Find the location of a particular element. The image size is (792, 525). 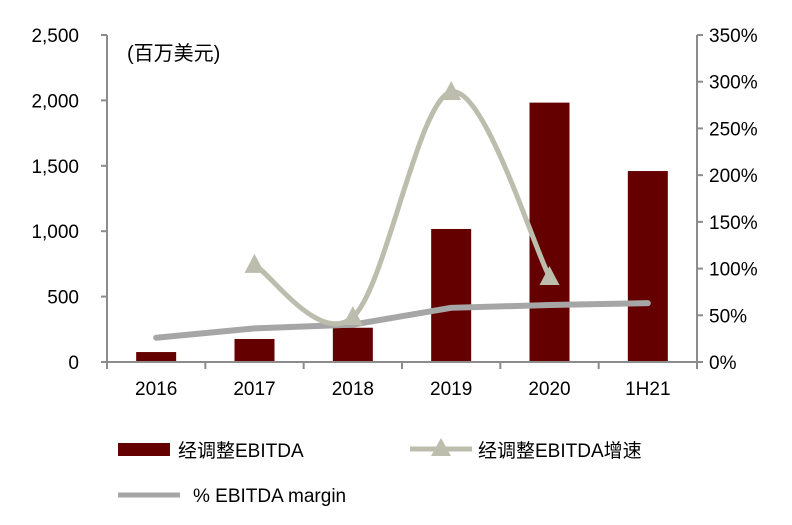

left-tick-label: 500 is located at coordinates (63, 298).